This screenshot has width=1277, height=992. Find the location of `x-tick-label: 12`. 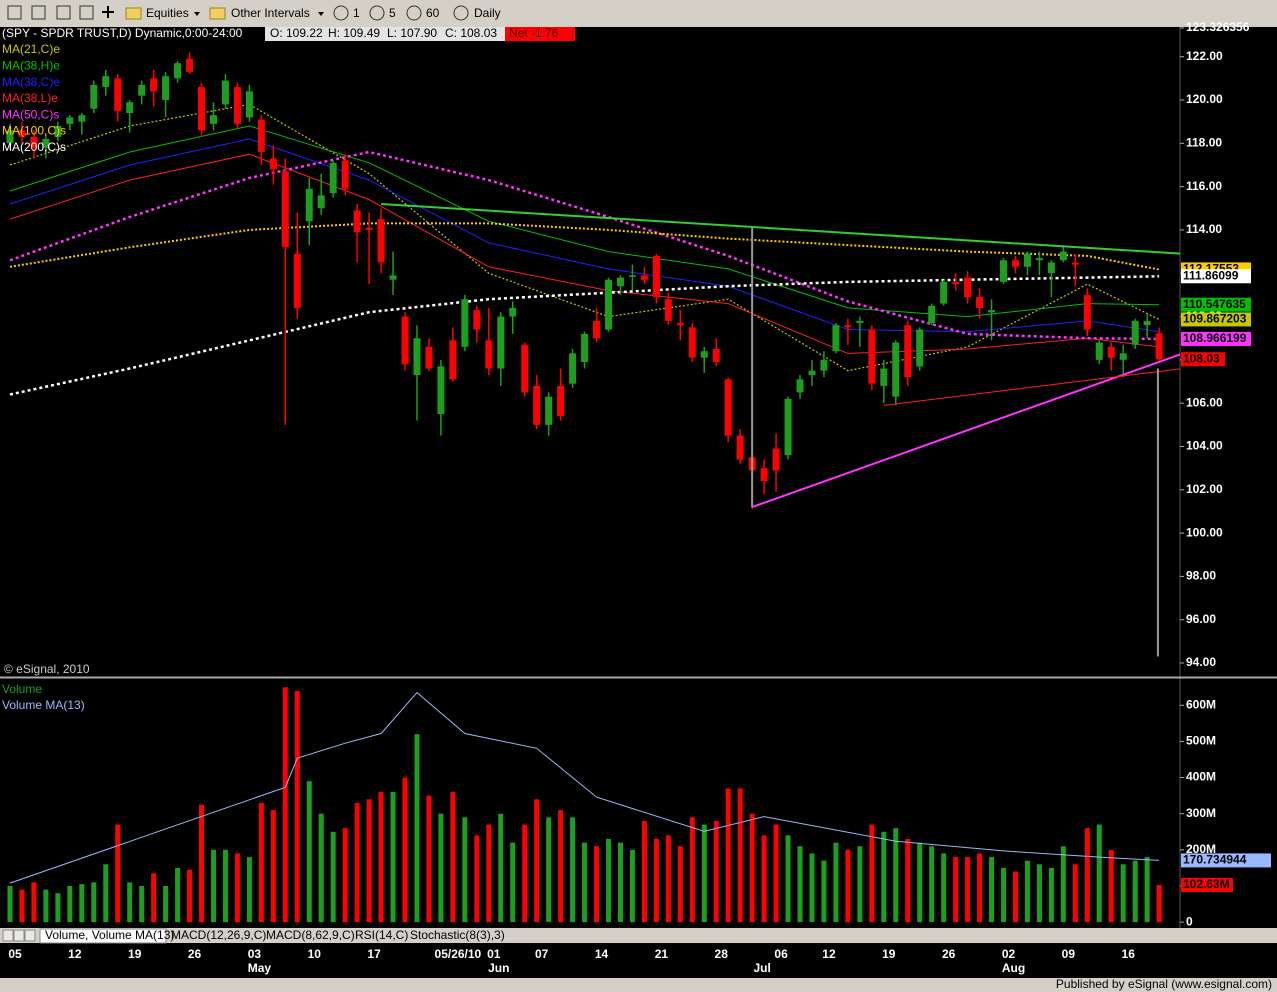

x-tick-label: 12 is located at coordinates (75, 954).